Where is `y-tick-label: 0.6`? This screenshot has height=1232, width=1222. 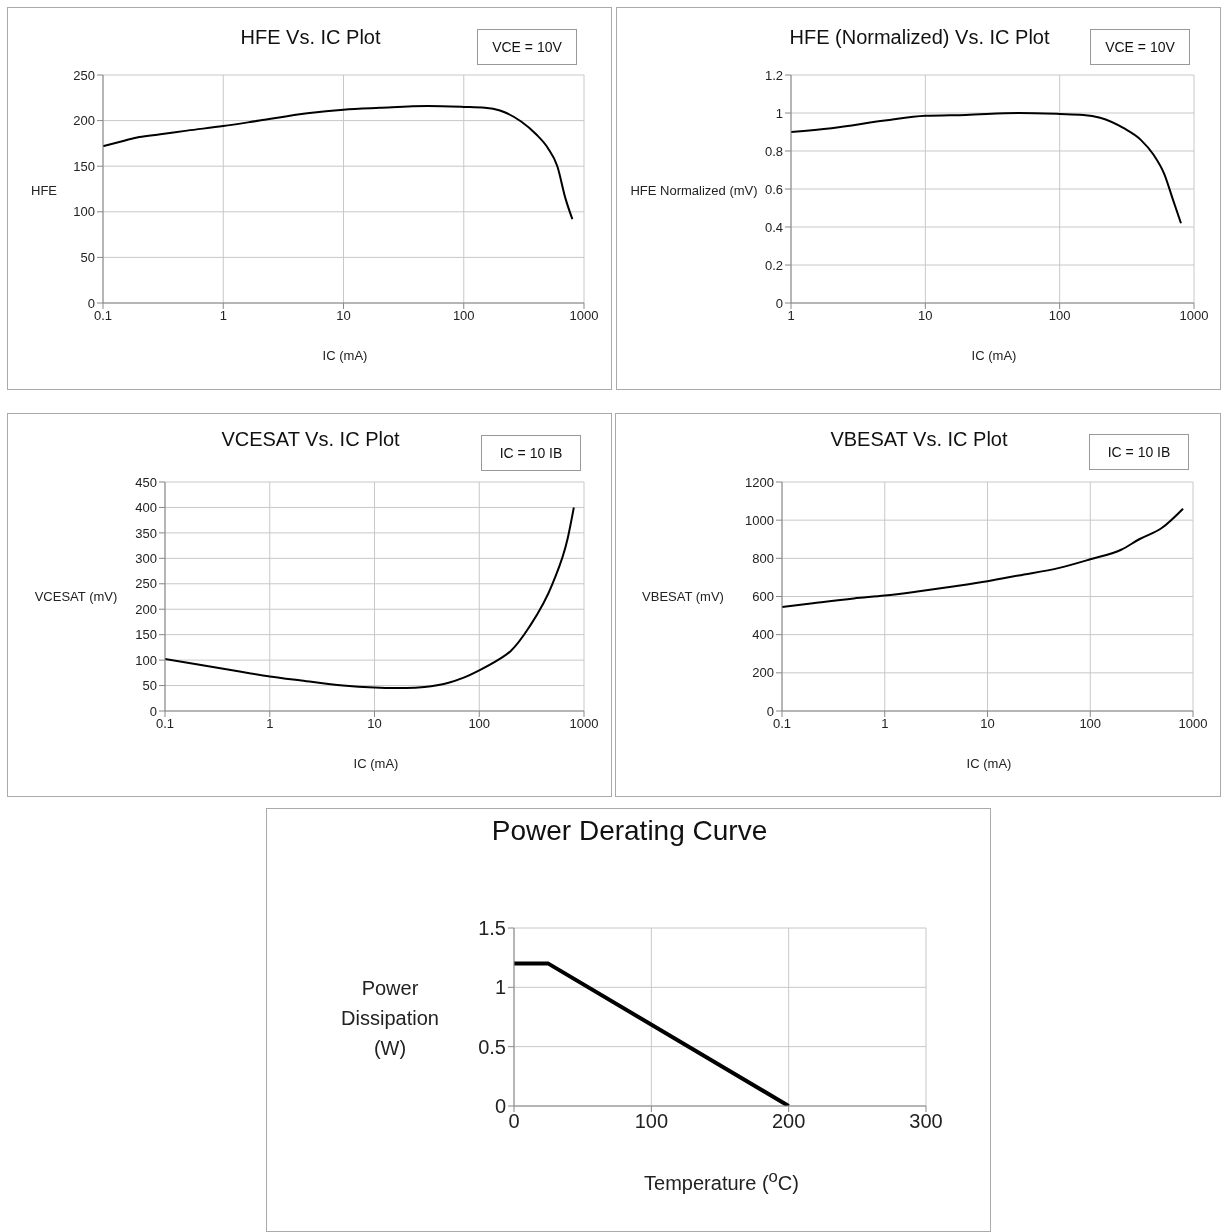 y-tick-label: 0.6 is located at coordinates (773, 189).